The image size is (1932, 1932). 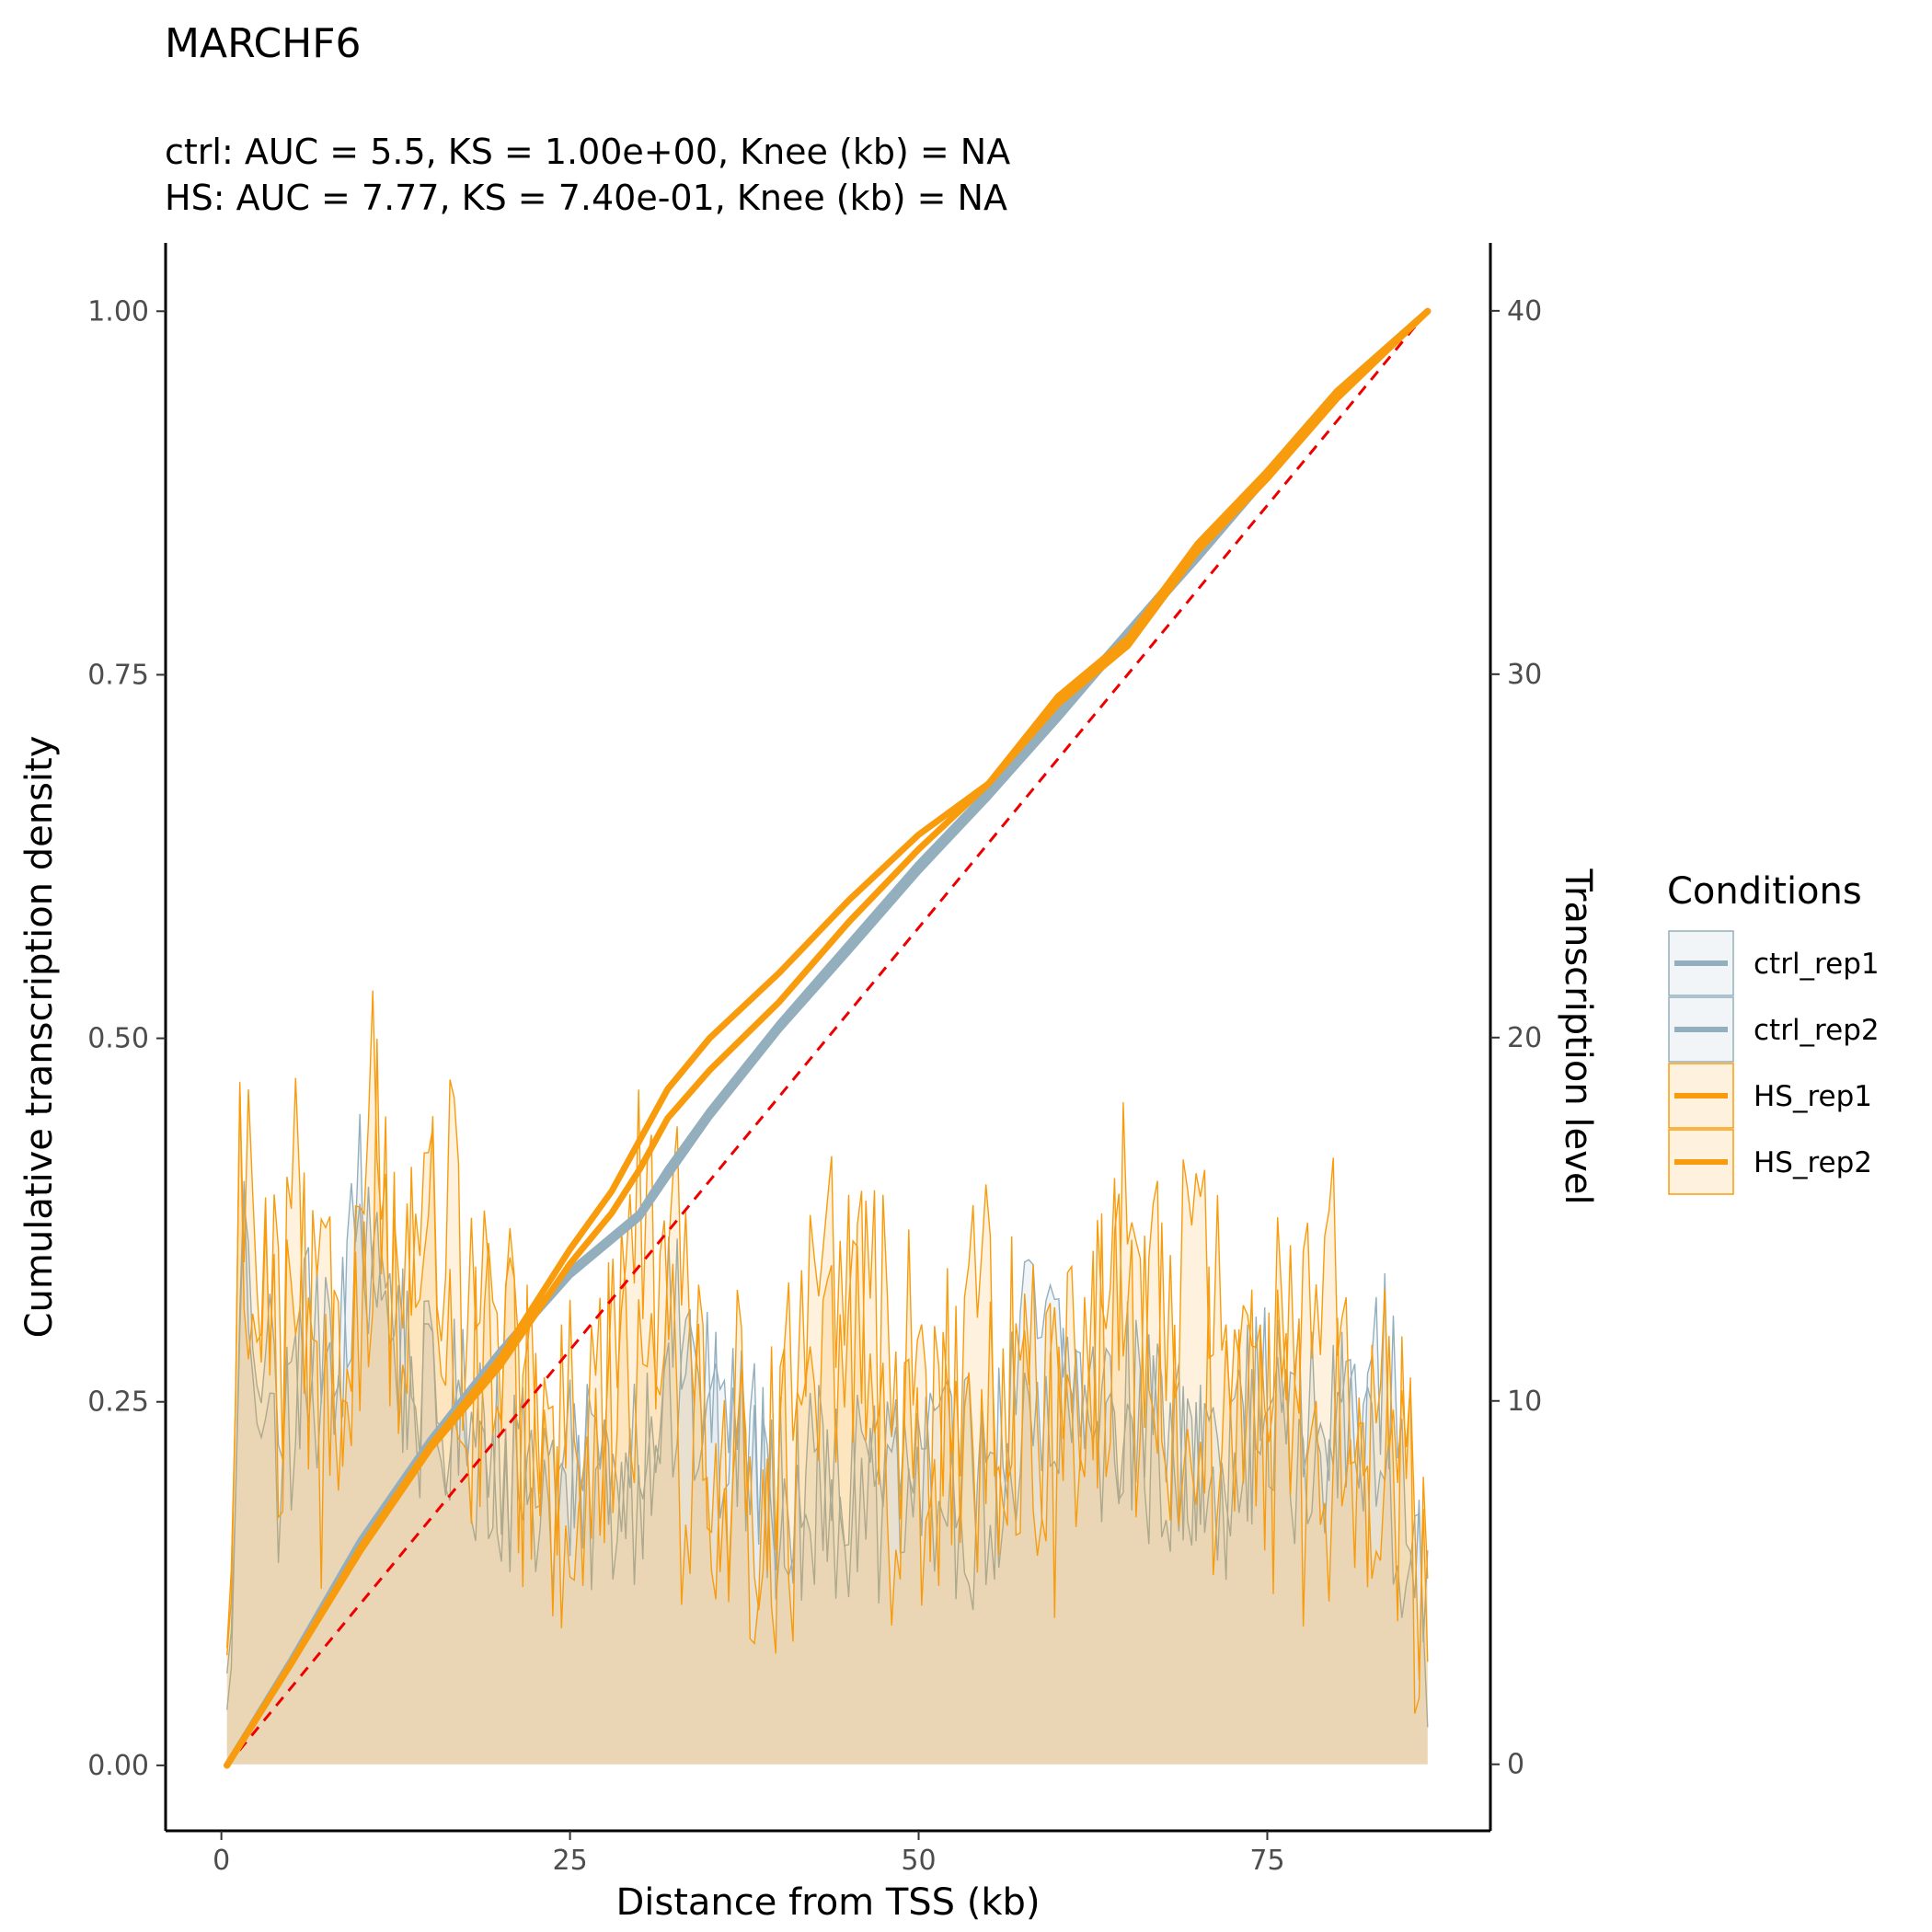 What do you see at coordinates (1813, 1096) in the screenshot?
I see `legend-label-HS_rep1: HS_rep1` at bounding box center [1813, 1096].